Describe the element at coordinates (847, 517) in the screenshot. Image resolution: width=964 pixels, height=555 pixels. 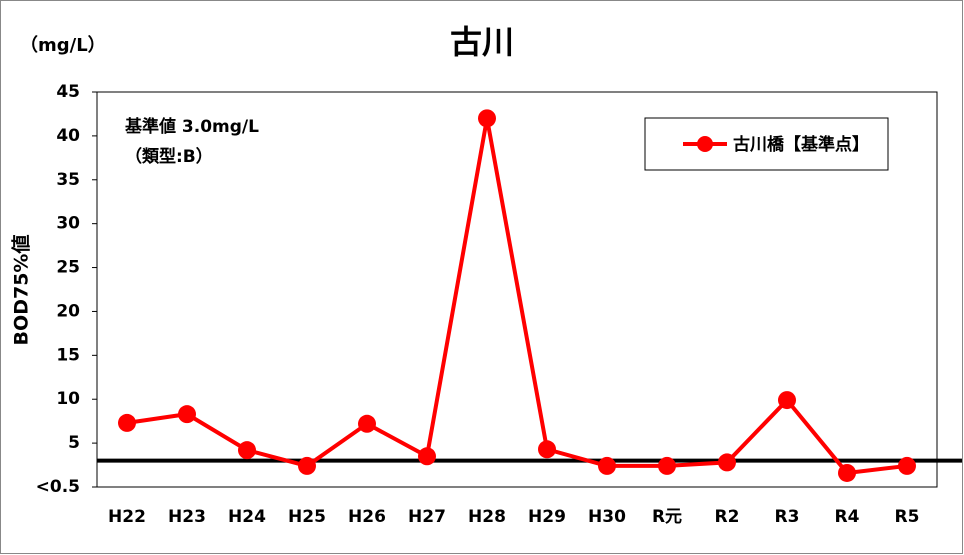
I see `x-tick-label: R4` at that location.